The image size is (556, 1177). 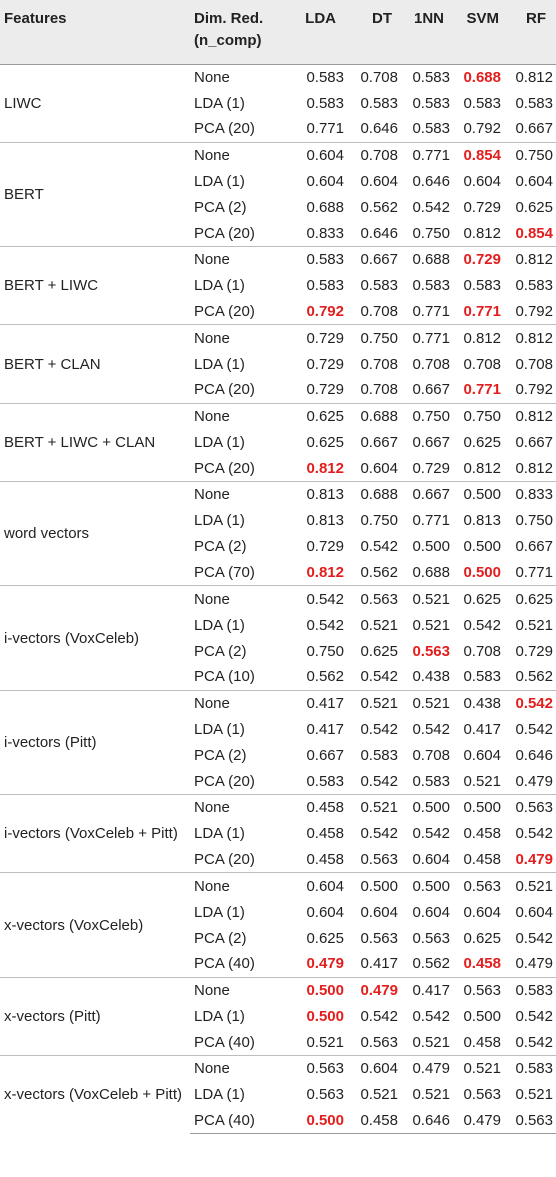 What do you see at coordinates (374, 703) in the screenshot?
I see `dt-score-cell: 0.521` at bounding box center [374, 703].